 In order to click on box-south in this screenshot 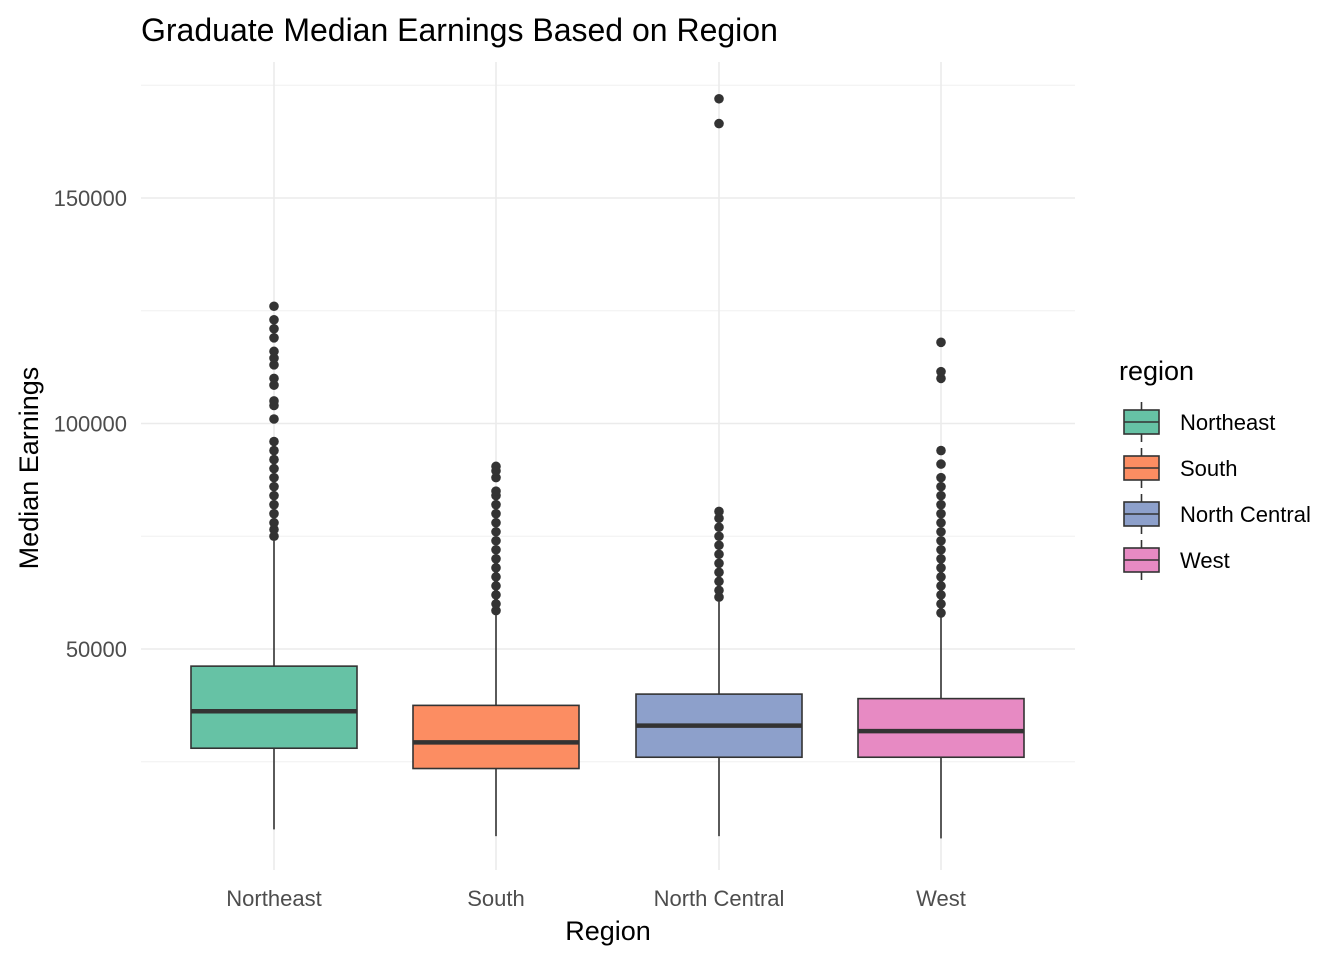, I will do `click(496, 649)`.